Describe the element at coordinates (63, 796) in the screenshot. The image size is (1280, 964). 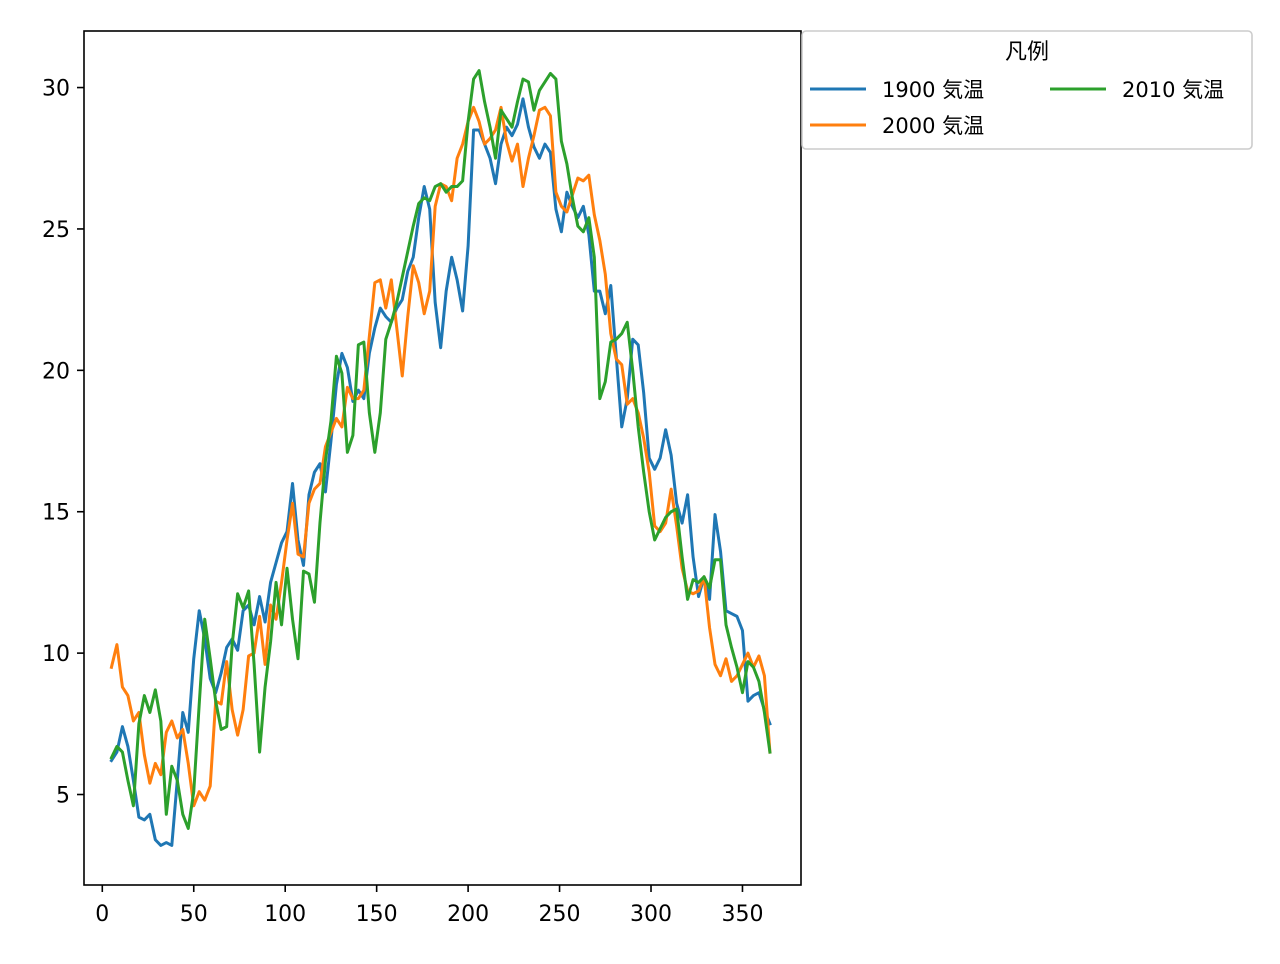
I see `y-tick-label: 5` at that location.